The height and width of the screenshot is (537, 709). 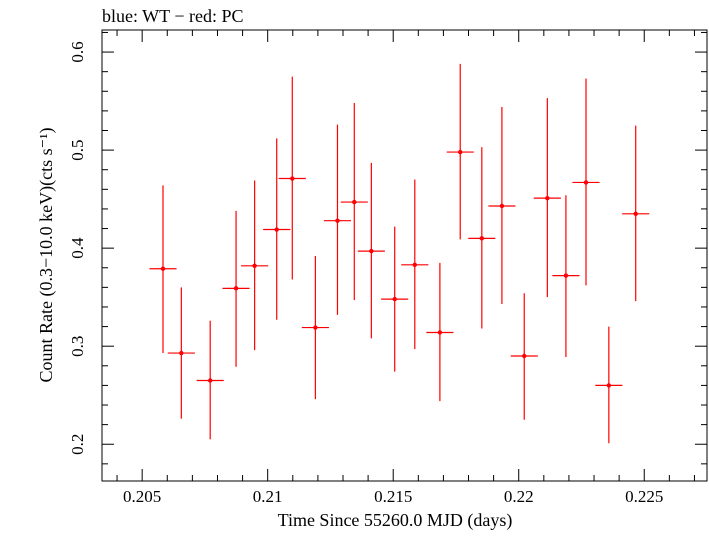 What do you see at coordinates (77, 149) in the screenshot?
I see `y-tick-label: 0.5` at bounding box center [77, 149].